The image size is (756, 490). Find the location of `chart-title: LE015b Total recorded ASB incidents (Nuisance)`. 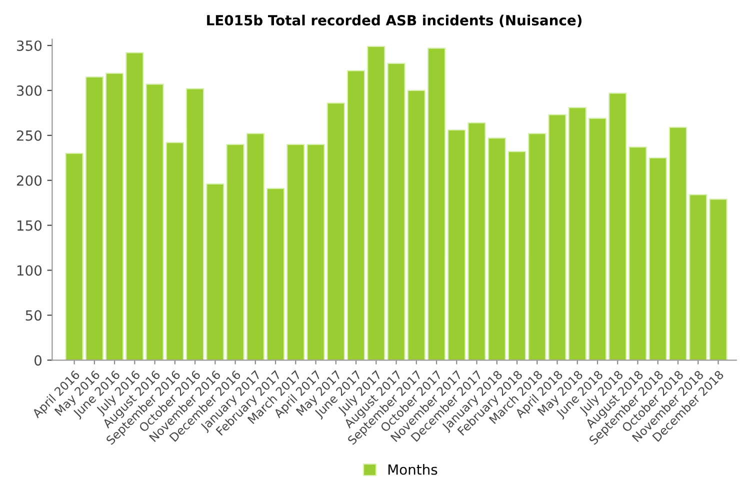

chart-title: LE015b Total recorded ASB incidents (Nuisance) is located at coordinates (394, 21).